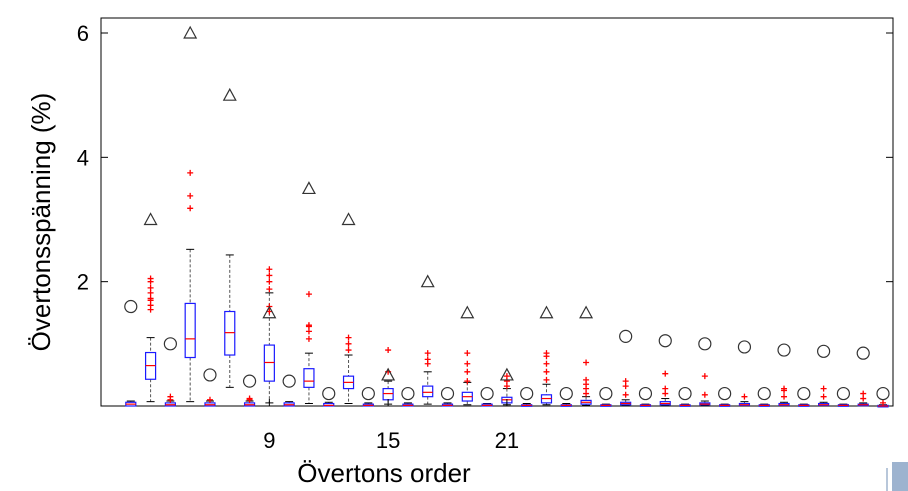 This screenshot has width=908, height=491. I want to click on y-tick-label: 2, so click(83, 282).